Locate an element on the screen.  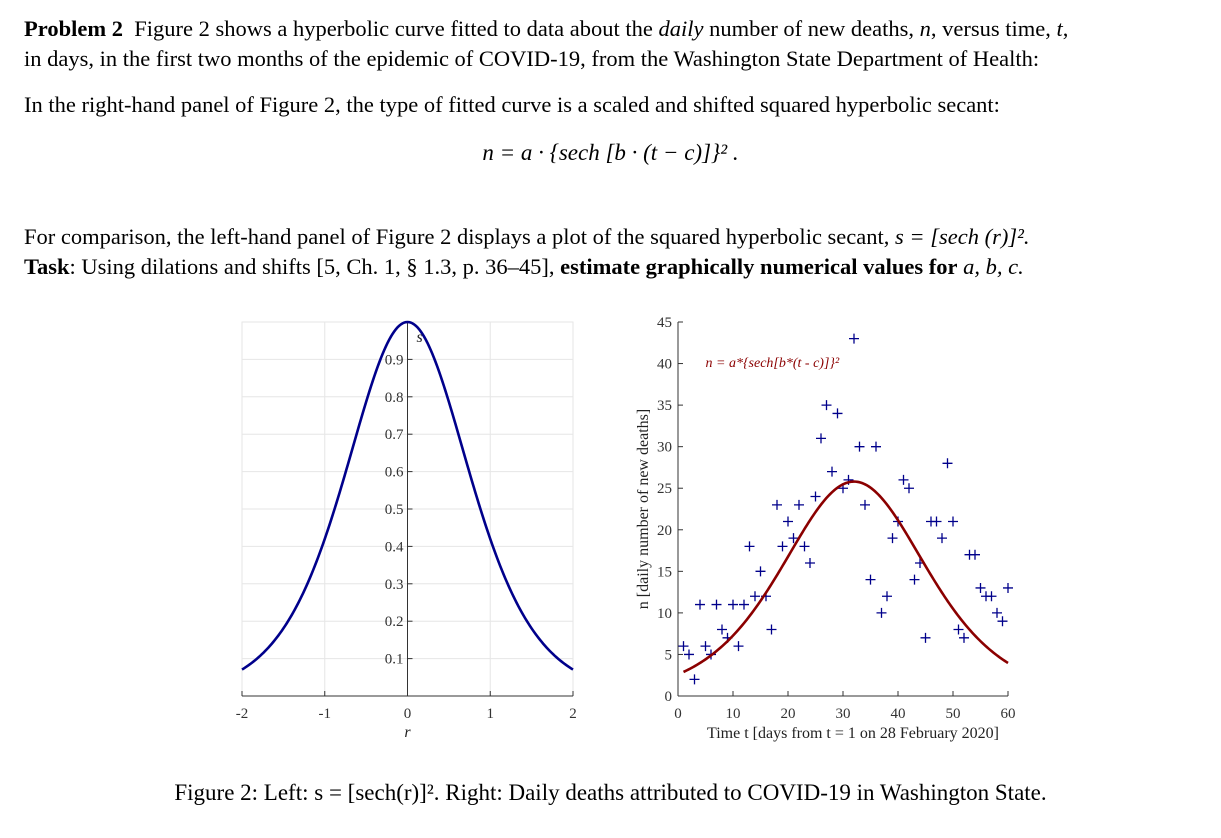
right-x-tick-label: 10 is located at coordinates (733, 714).